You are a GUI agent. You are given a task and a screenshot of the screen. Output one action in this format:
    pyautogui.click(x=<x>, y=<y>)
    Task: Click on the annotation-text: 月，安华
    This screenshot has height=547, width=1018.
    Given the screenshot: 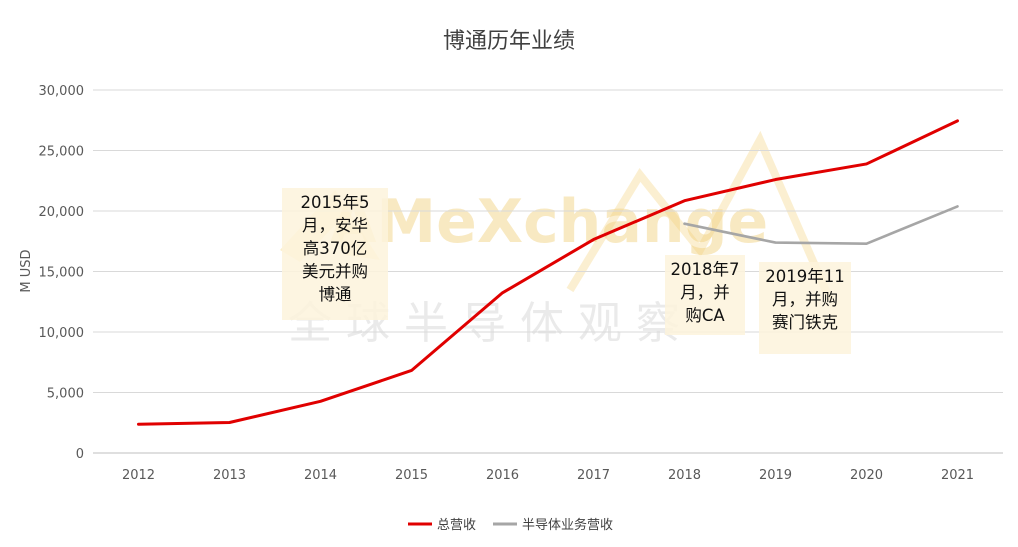 What is the action you would take?
    pyautogui.click(x=335, y=225)
    